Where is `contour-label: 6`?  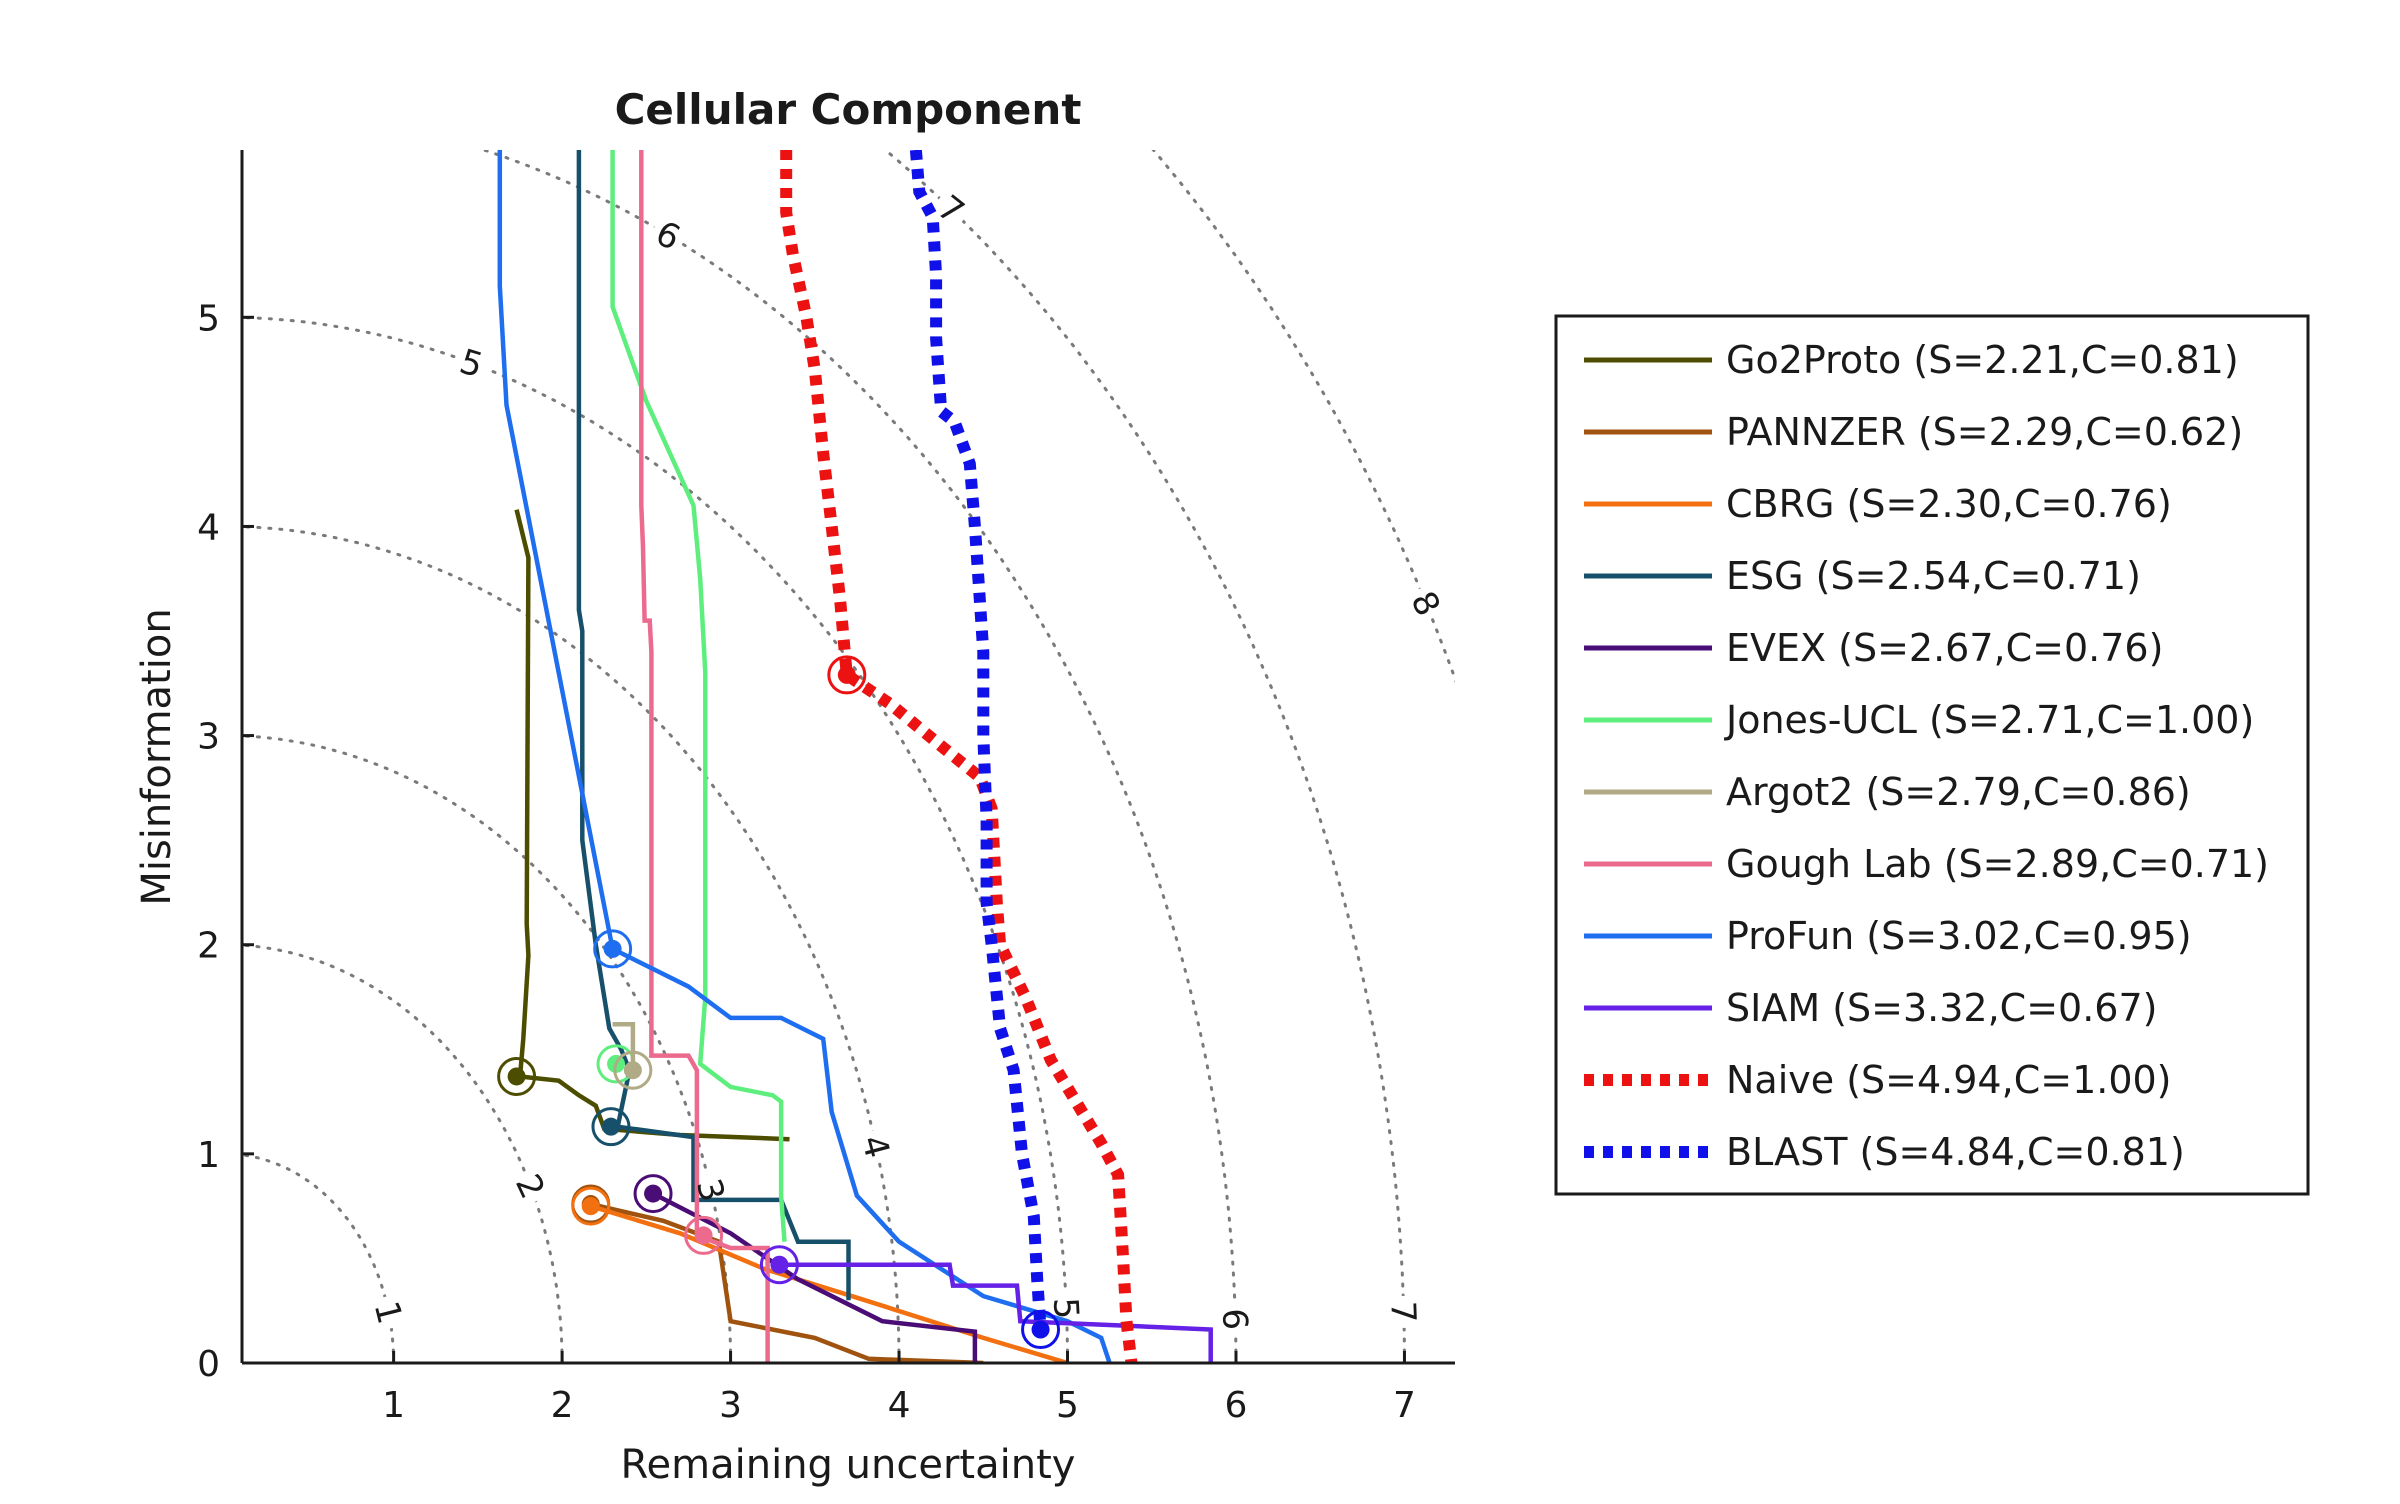 contour-label: 6 is located at coordinates (1234, 1319).